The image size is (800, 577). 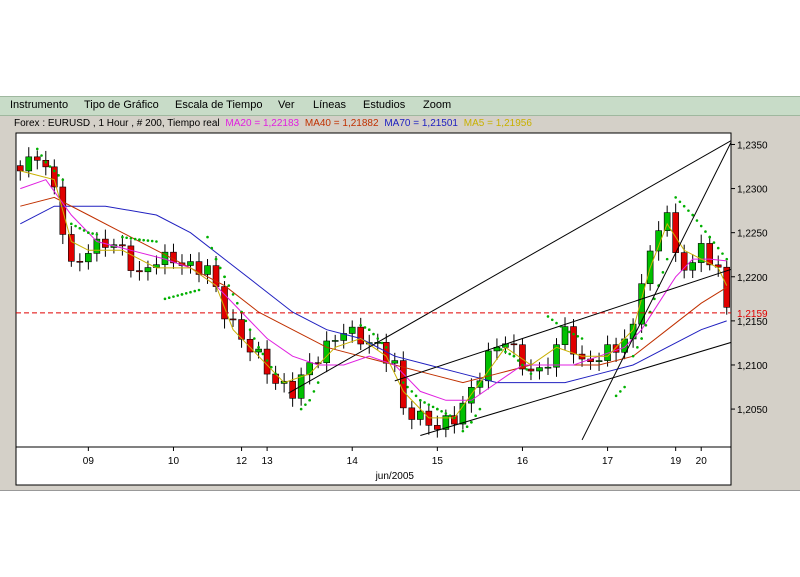 I want to click on legend-ma70: MA70 = 1,21501, so click(x=421, y=123).